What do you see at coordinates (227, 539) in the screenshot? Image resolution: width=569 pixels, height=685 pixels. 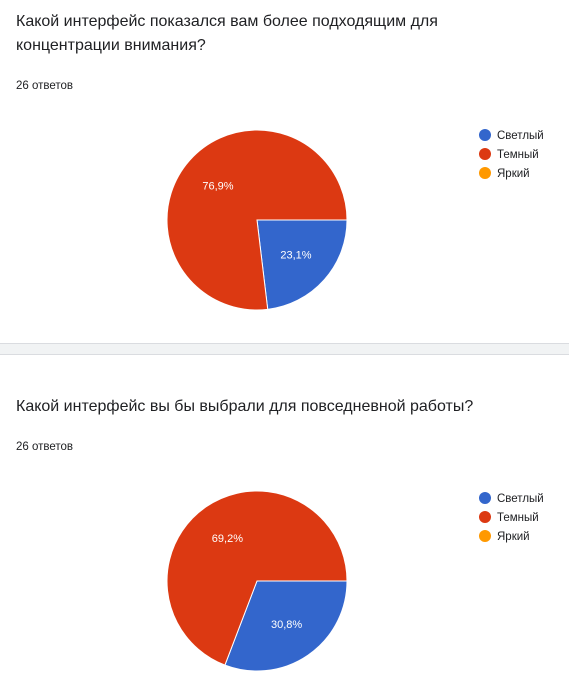 I see `slice-label: 69,2%` at bounding box center [227, 539].